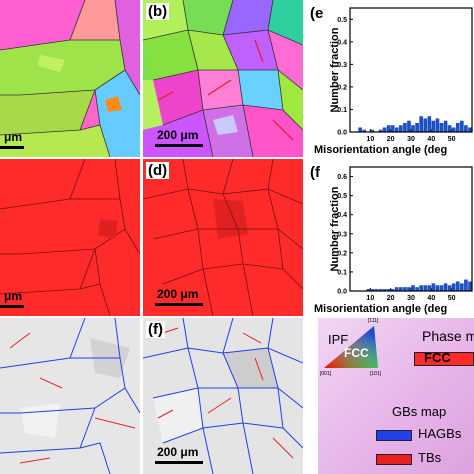 The width and height of the screenshot is (474, 474). I want to click on scale-bar-c: μm, so click(30, 302).